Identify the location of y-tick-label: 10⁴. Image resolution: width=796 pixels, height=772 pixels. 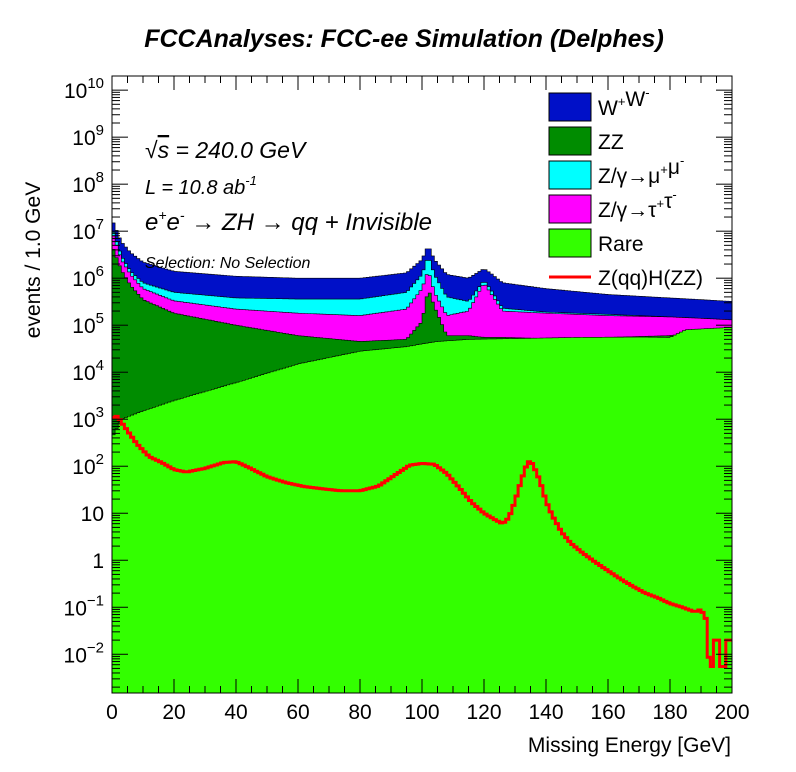
(88, 371).